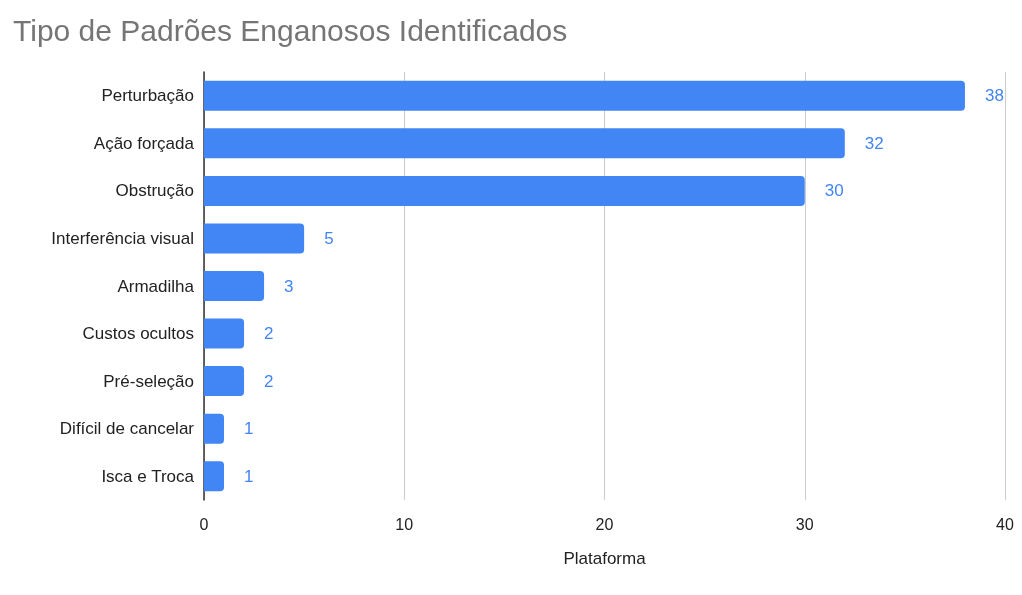 This screenshot has height=595, width=1022. What do you see at coordinates (290, 30) in the screenshot?
I see `chart-title: Tipo de Padrões Enganosos Identificados` at bounding box center [290, 30].